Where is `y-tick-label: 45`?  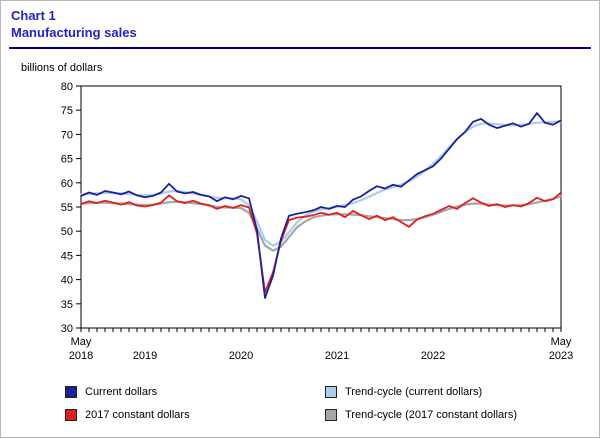
y-tick-label: 45 is located at coordinates (67, 256).